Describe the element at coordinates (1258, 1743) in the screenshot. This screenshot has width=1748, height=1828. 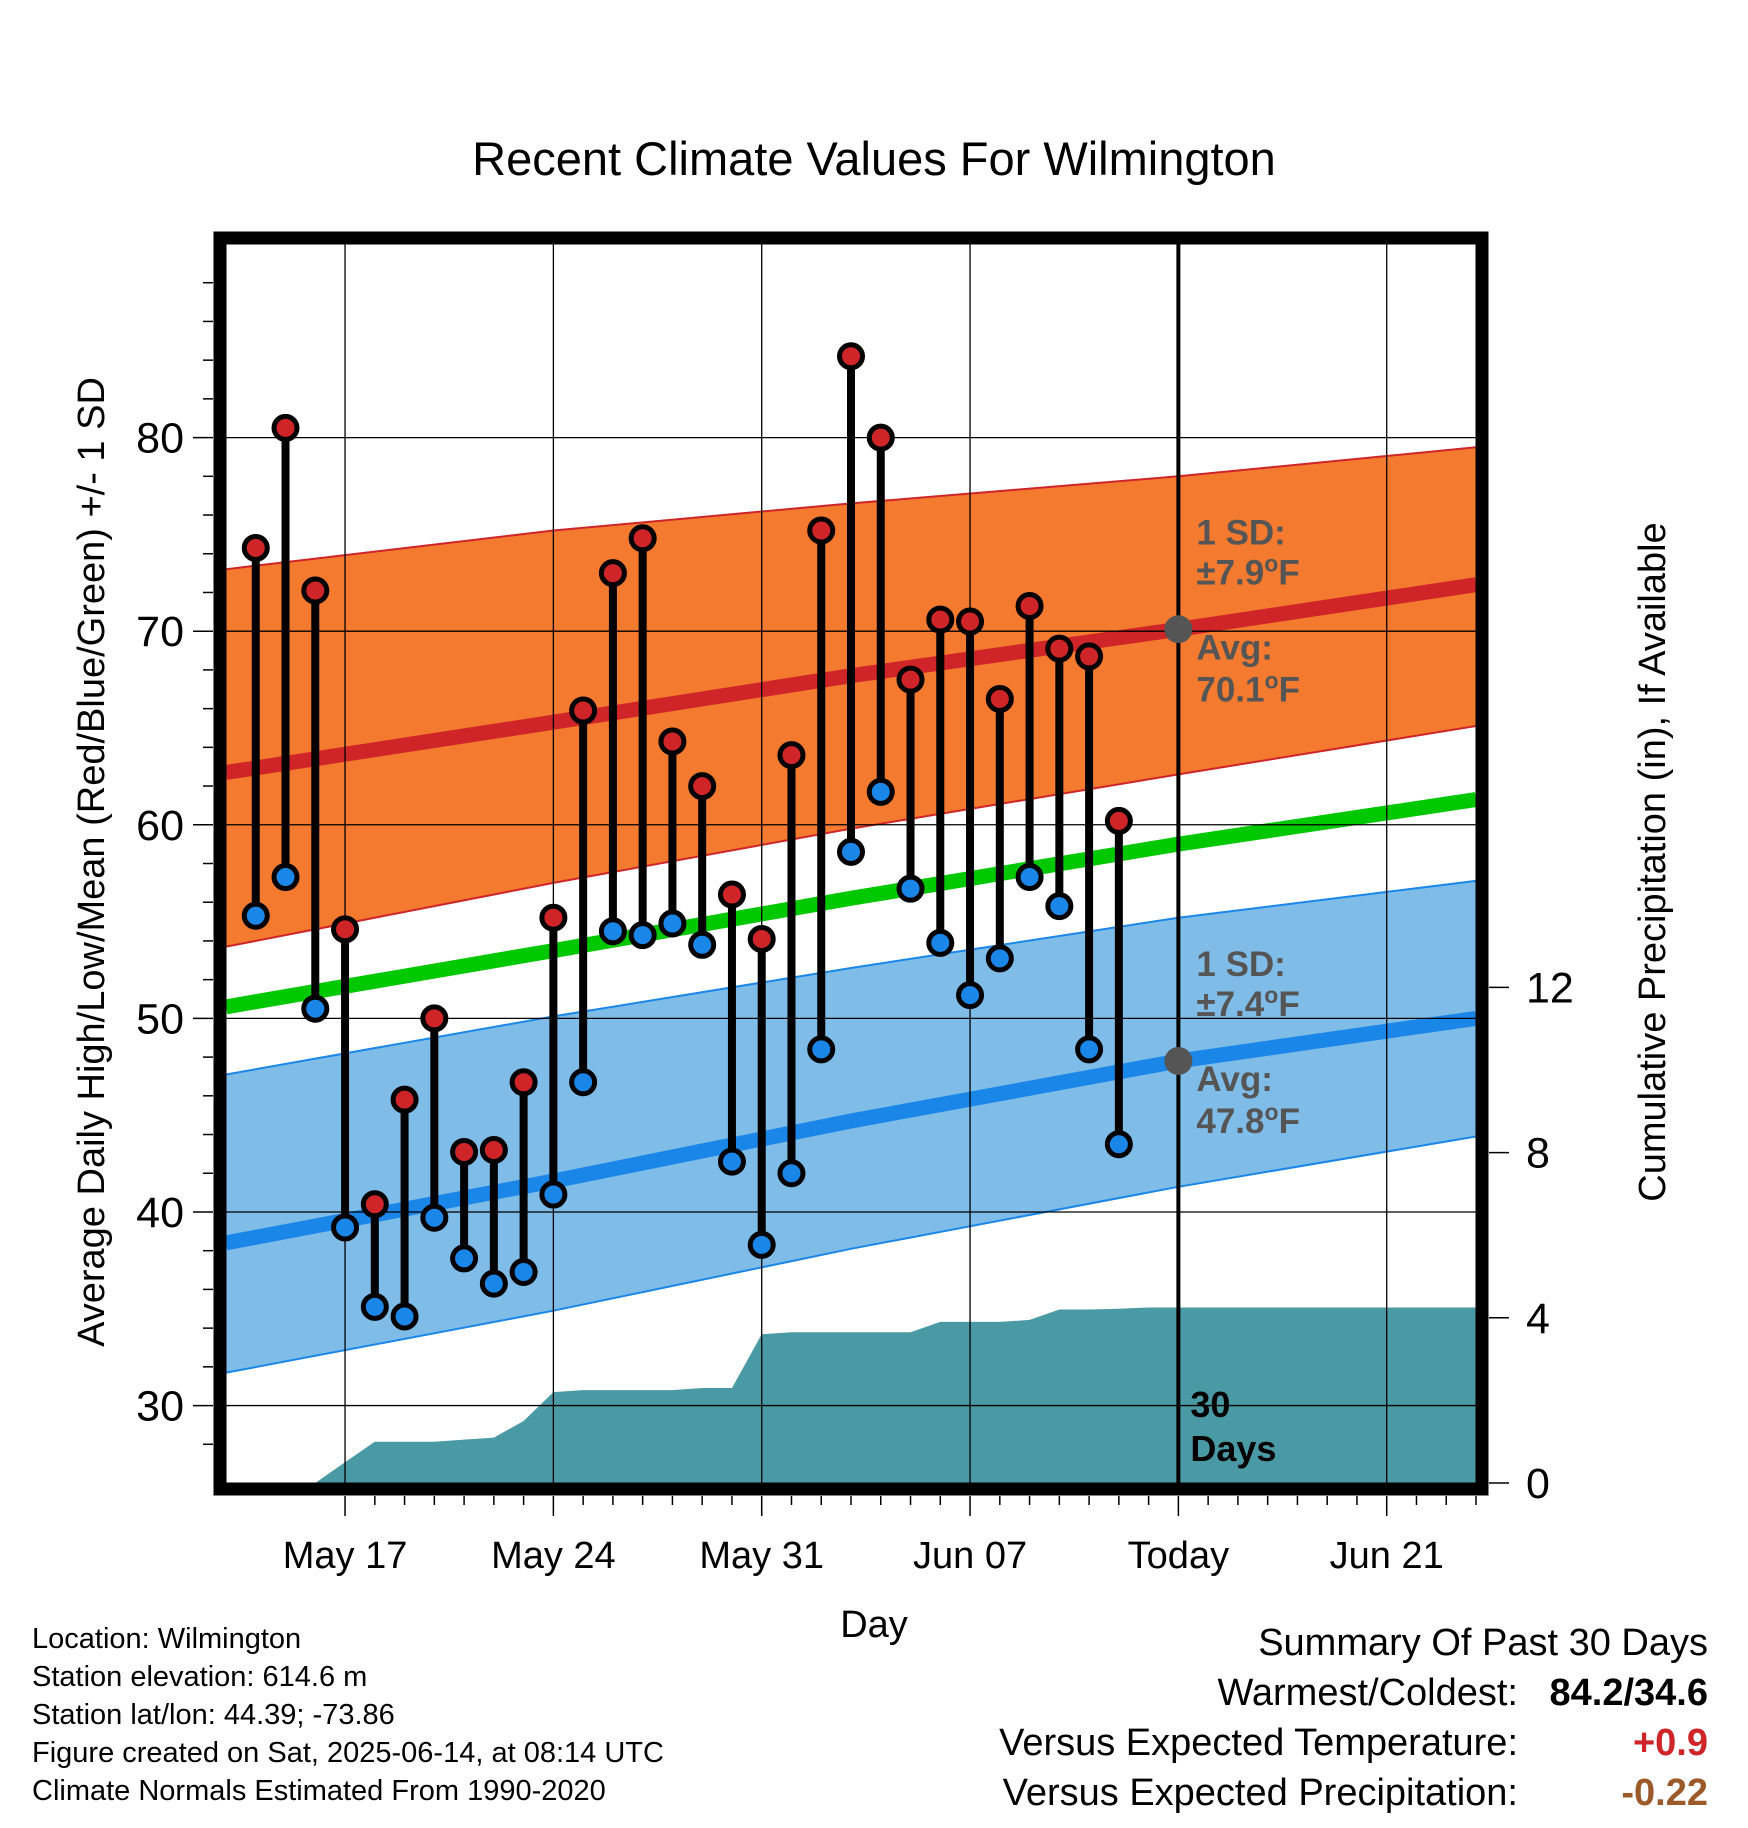
I see `temp-label: Versus Expected Temperature:` at that location.